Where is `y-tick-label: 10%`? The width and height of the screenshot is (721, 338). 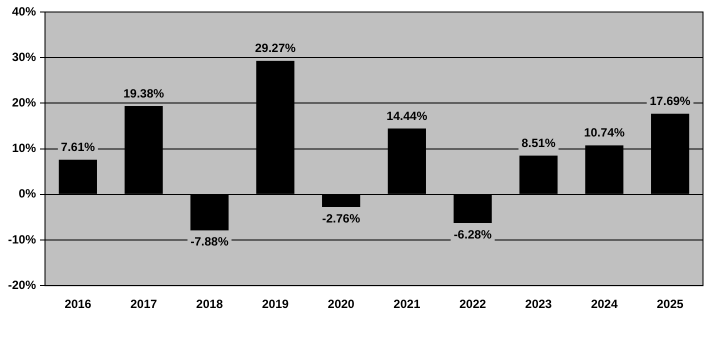 y-tick-label: 10% is located at coordinates (24, 148).